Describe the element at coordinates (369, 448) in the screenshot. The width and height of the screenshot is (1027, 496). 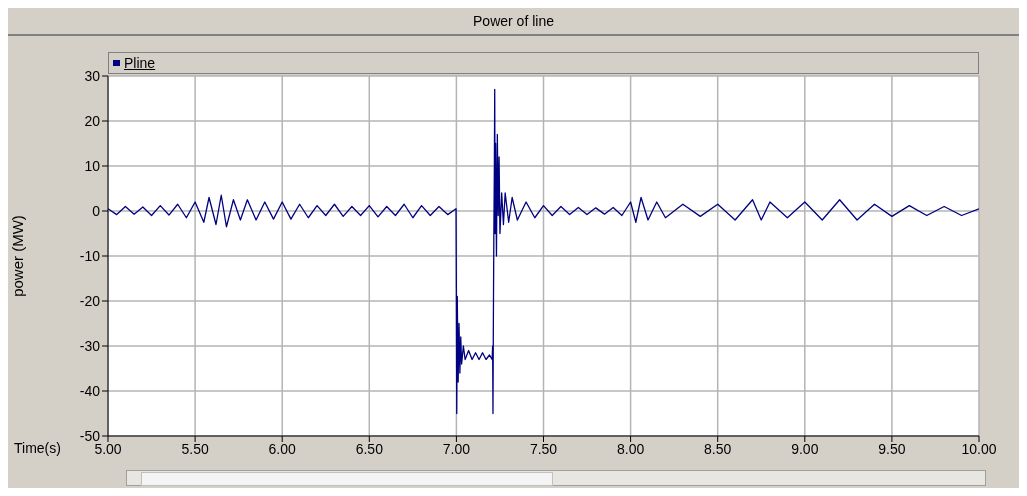
I see `x-tick-label: 6.50` at that location.